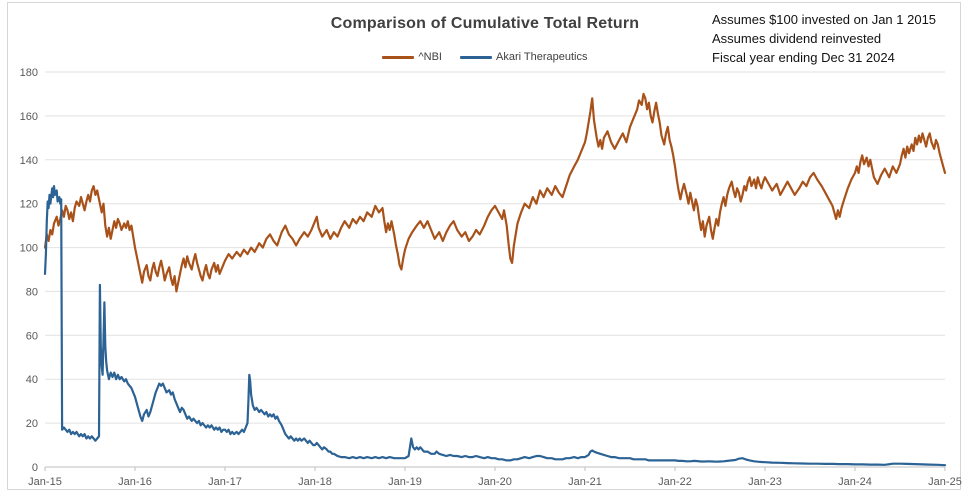  I want to click on annotation-line-3: Fiscal year ending Dec 31 2024, so click(803, 57).